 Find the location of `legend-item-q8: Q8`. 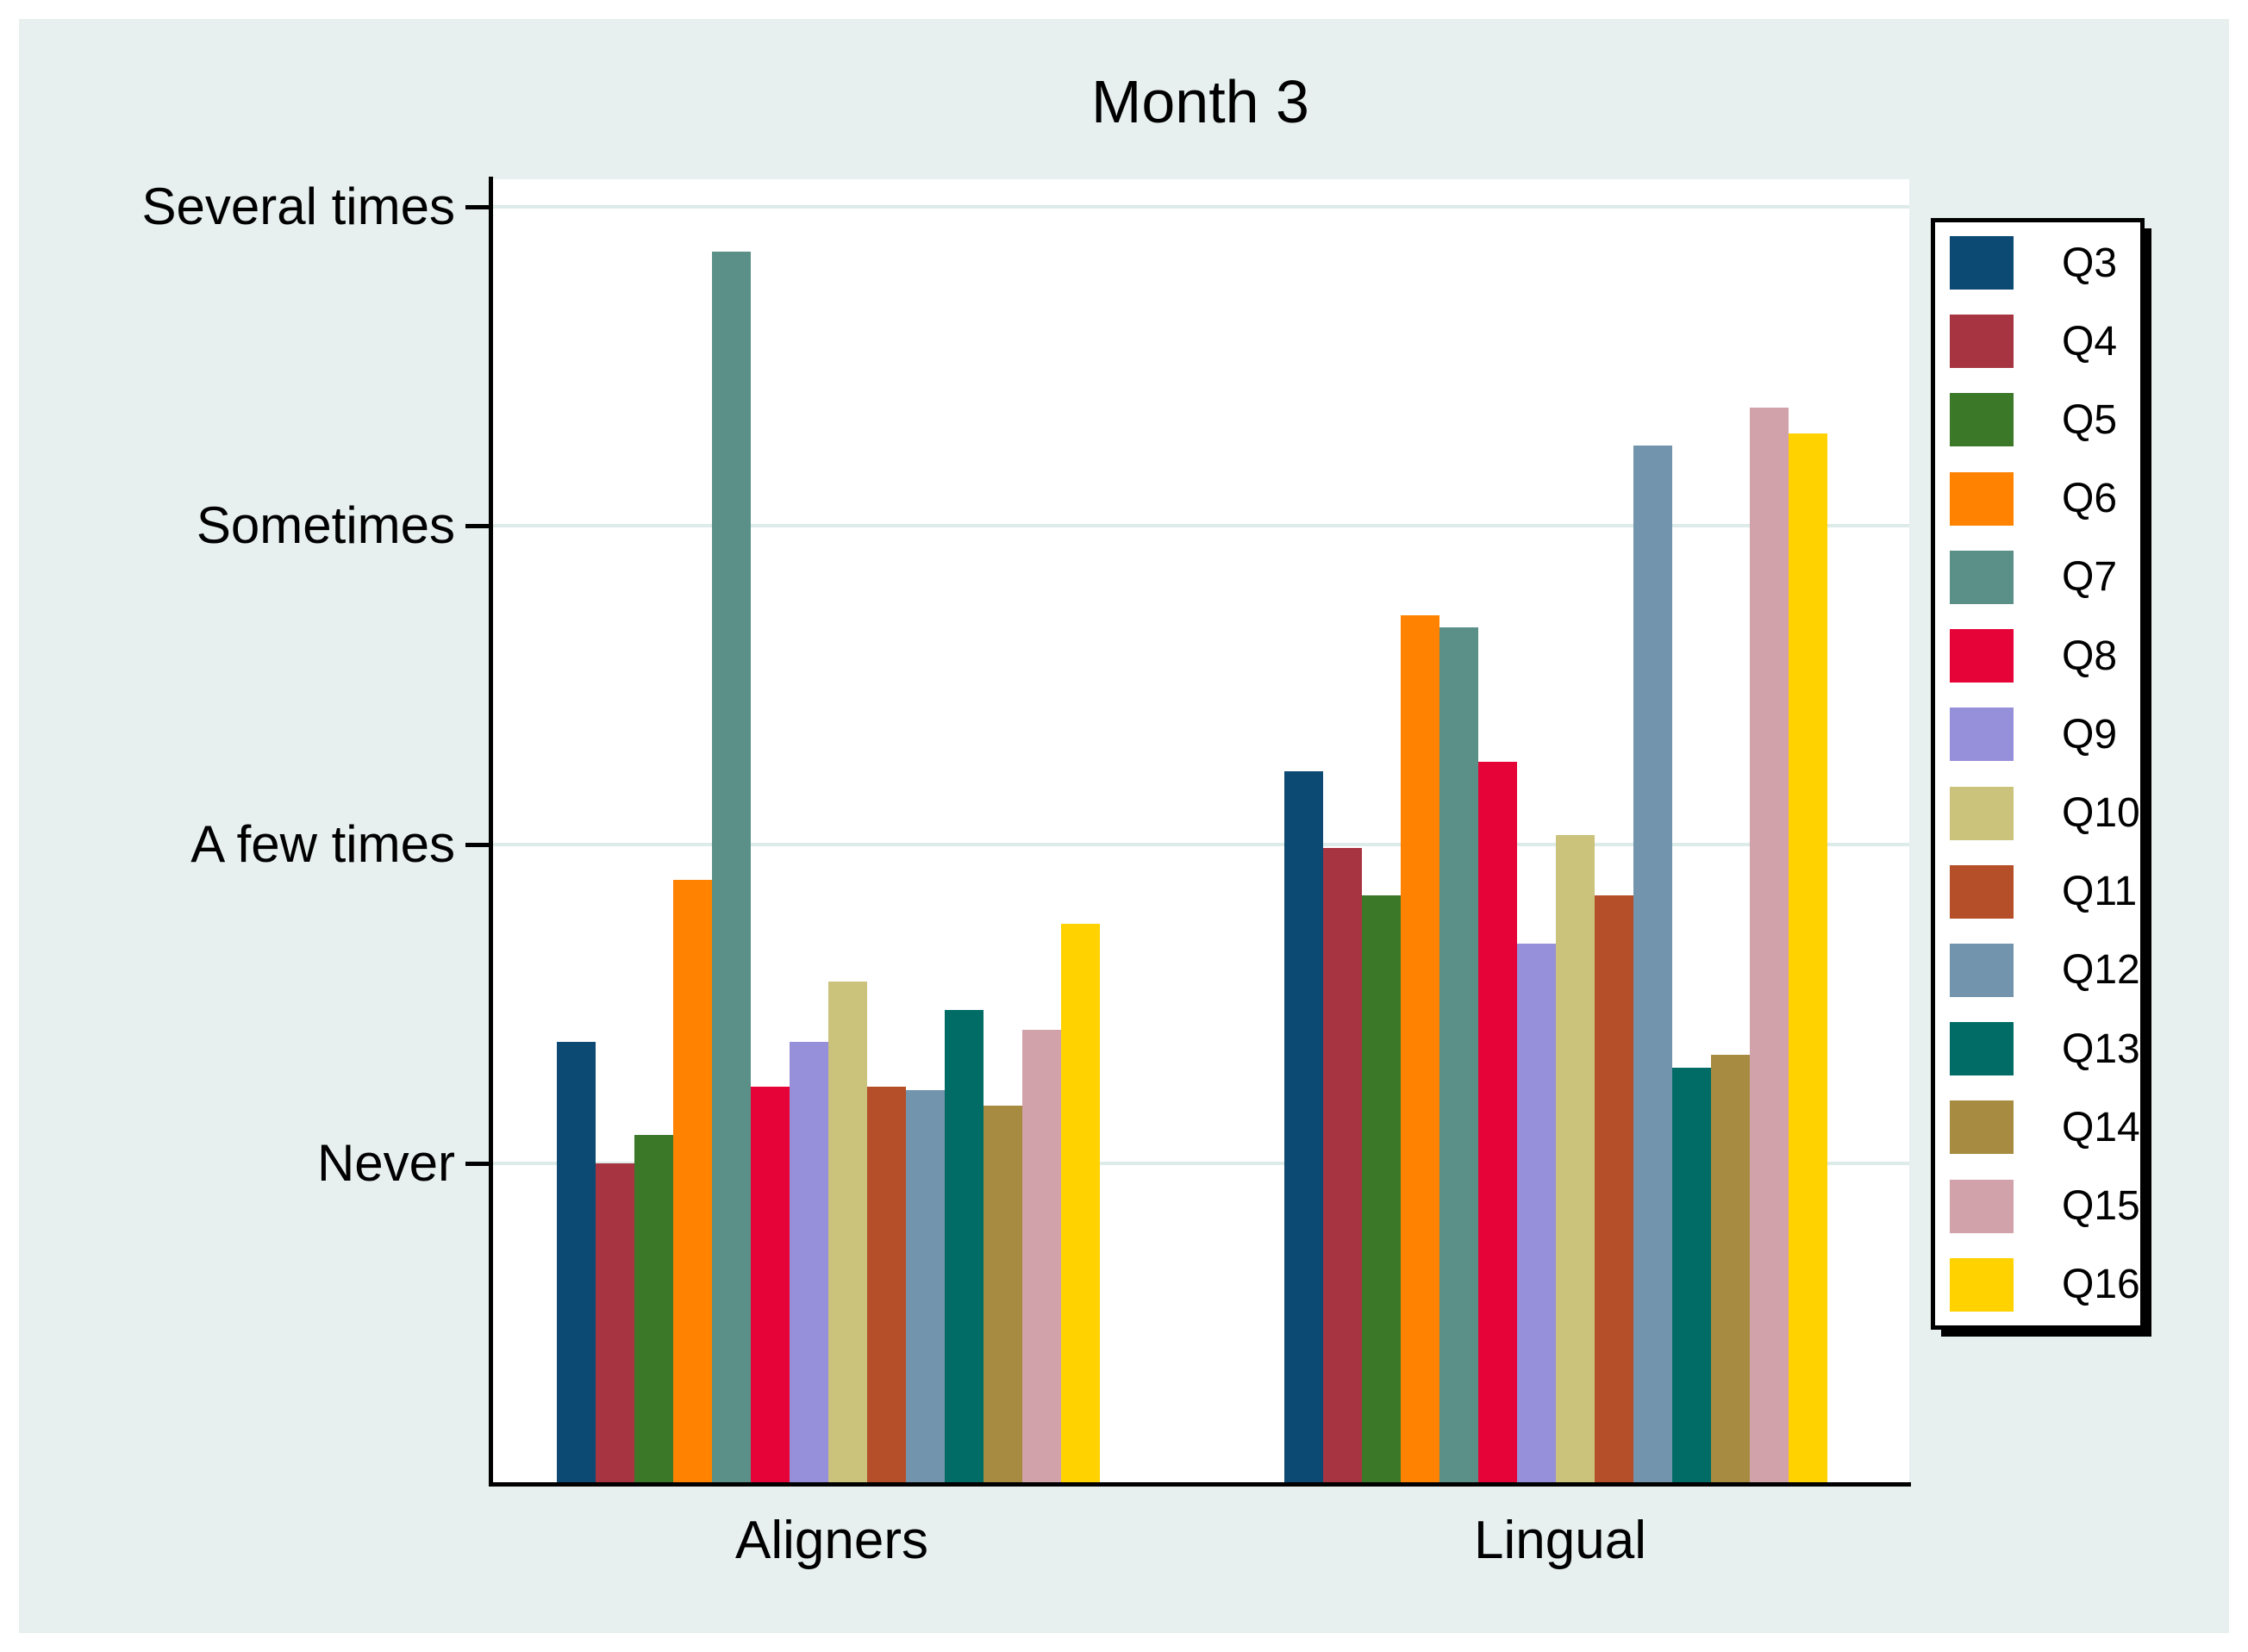

legend-item-q8: Q8 is located at coordinates (2045, 656).